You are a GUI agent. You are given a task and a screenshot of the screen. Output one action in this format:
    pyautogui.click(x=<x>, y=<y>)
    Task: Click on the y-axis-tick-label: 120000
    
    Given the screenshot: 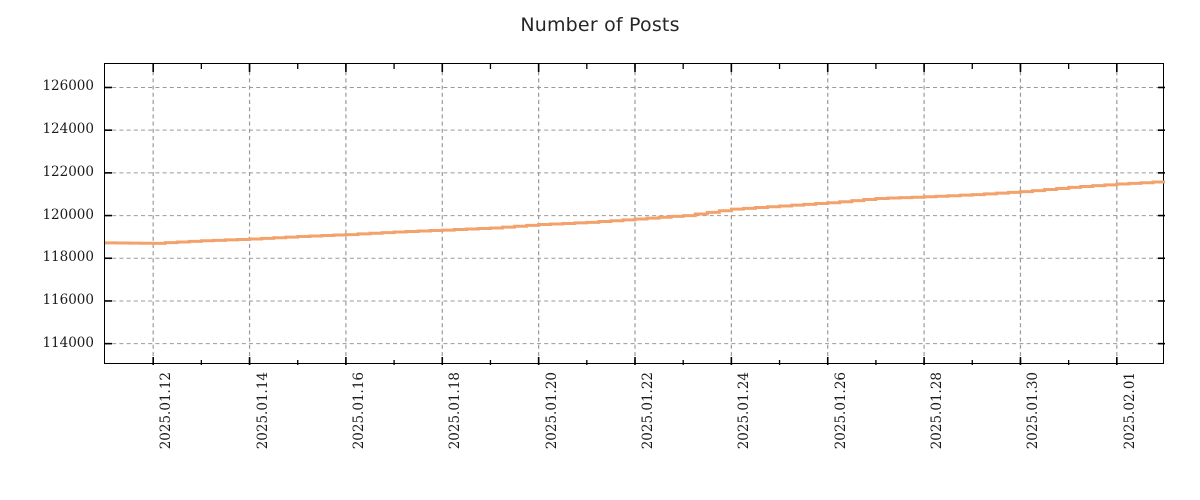 What is the action you would take?
    pyautogui.click(x=68, y=214)
    